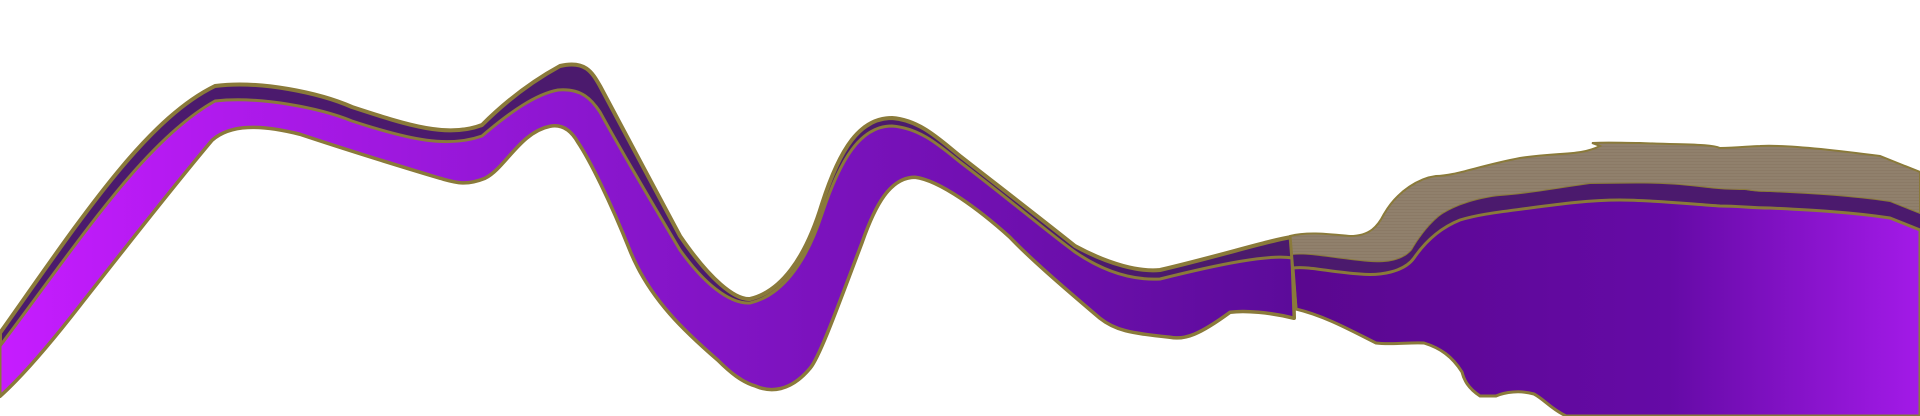  Describe the element at coordinates (1293, 272) in the screenshot. I see `blob-seam` at that location.